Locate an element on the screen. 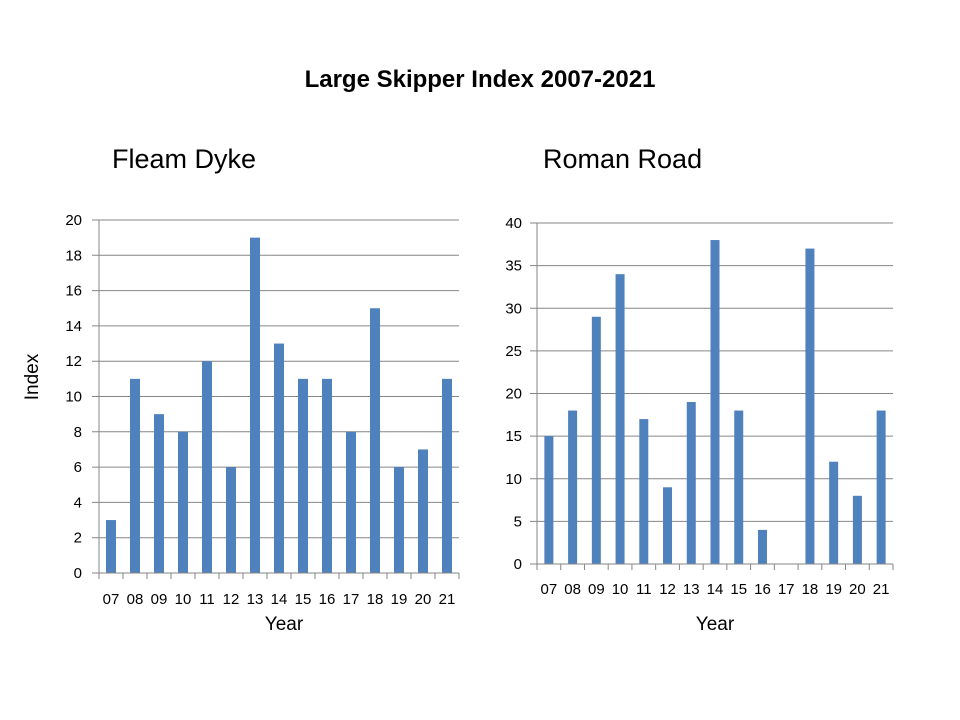 The image size is (960, 720). roman-road-xtick-label: 09 is located at coordinates (596, 589).